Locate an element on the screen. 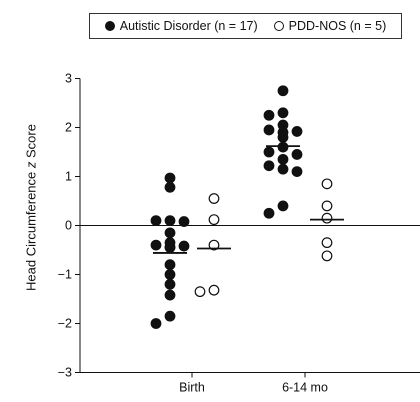 The height and width of the screenshot is (402, 420). y-tick-label: 3 is located at coordinates (68, 79).